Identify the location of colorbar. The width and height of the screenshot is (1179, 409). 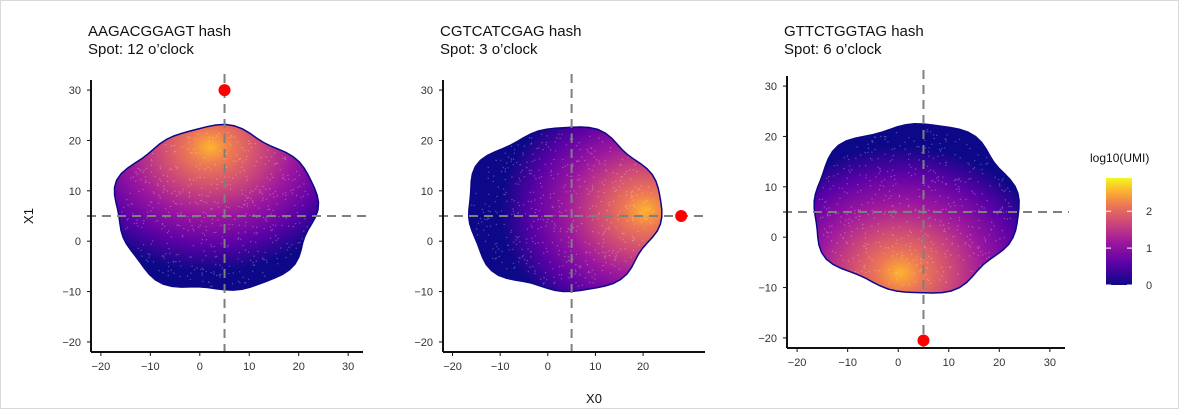
(1119, 231).